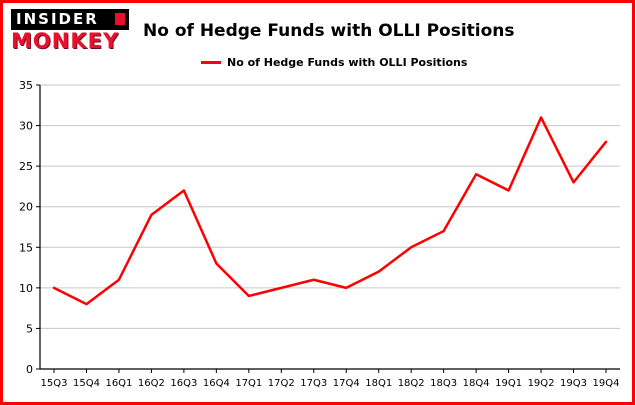  I want to click on insider-monkey-logo: INSIDER MONKEY, so click(70, 30).